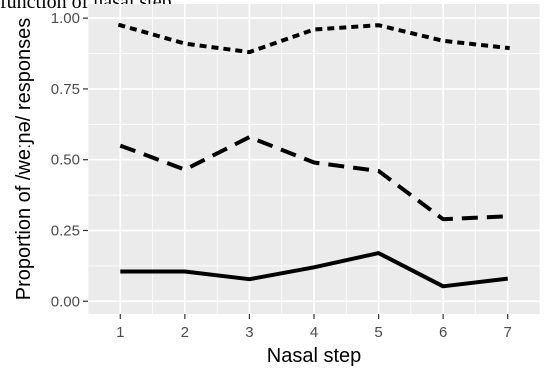  What do you see at coordinates (314, 270) in the screenshot?
I see `series-line-solid` at bounding box center [314, 270].